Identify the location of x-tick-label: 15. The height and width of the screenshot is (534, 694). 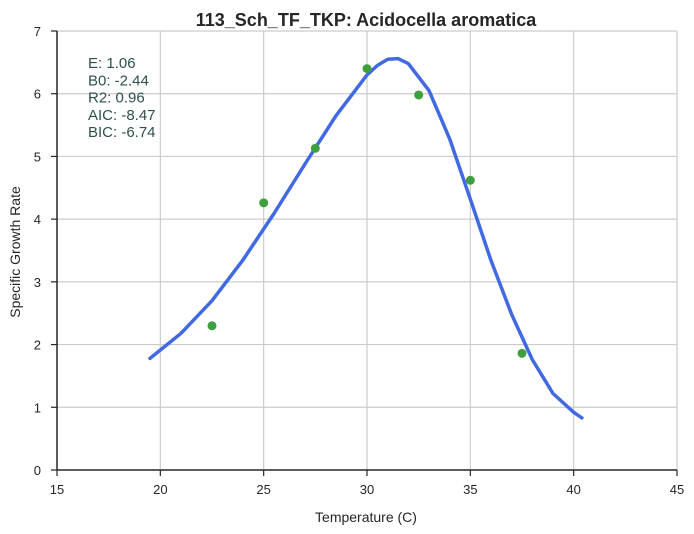
(57, 489).